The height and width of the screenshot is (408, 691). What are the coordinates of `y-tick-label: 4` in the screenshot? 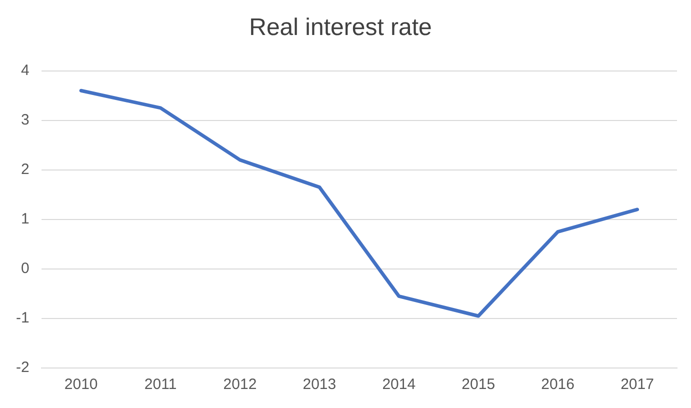 It's located at (25, 70).